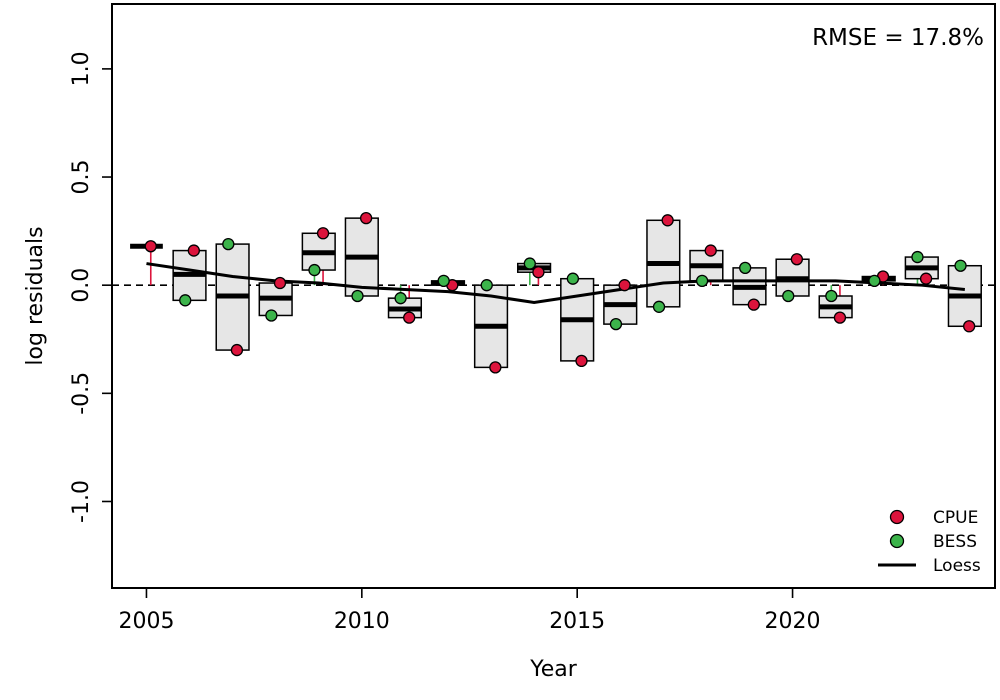 This screenshot has width=1000, height=700. Describe the element at coordinates (362, 621) in the screenshot. I see `x-tick-label: 2010` at that location.